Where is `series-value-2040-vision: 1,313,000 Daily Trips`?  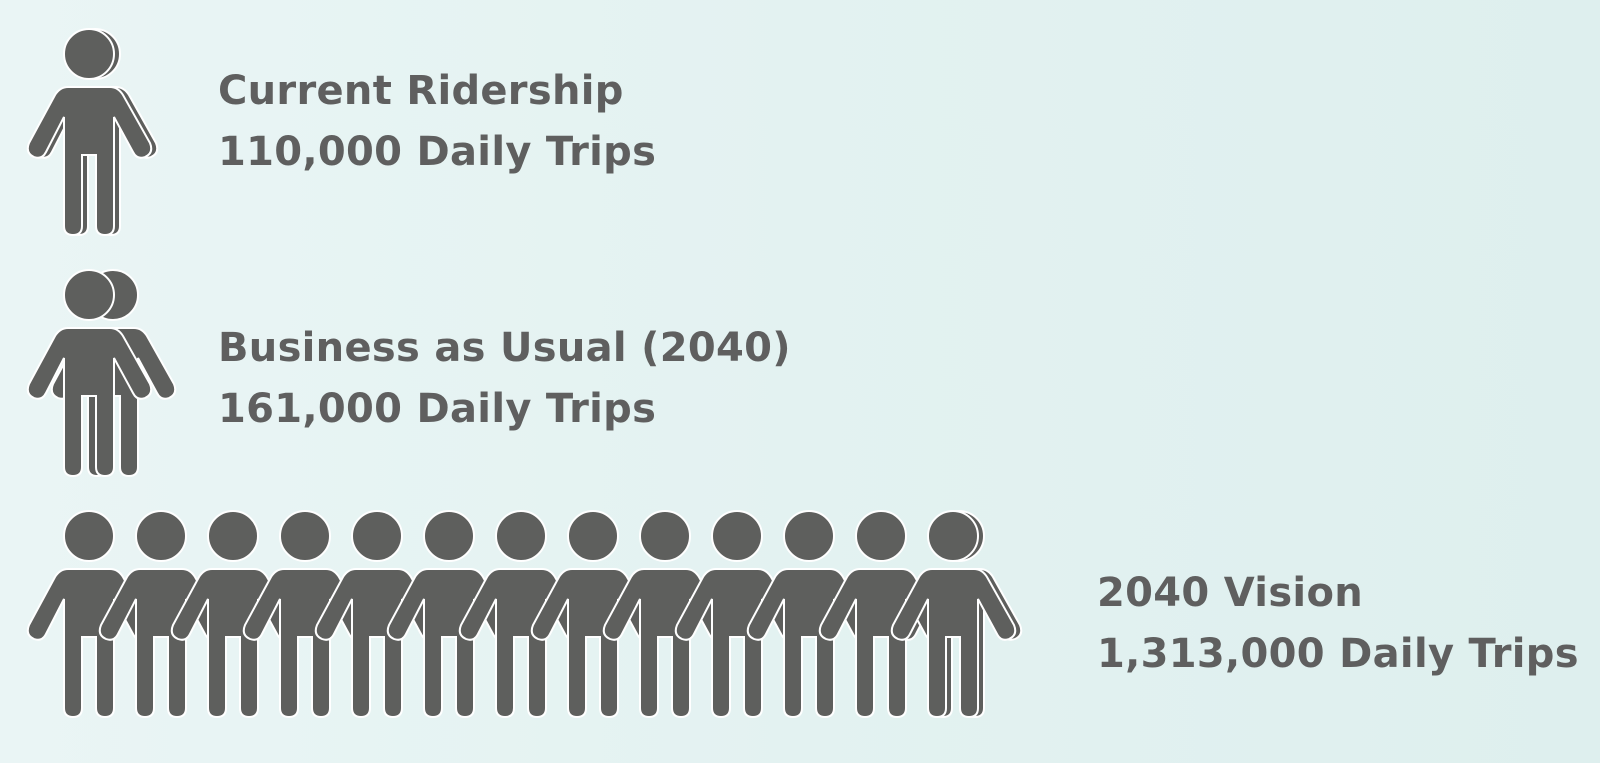 series-value-2040-vision: 1,313,000 Daily Trips is located at coordinates (1338, 654).